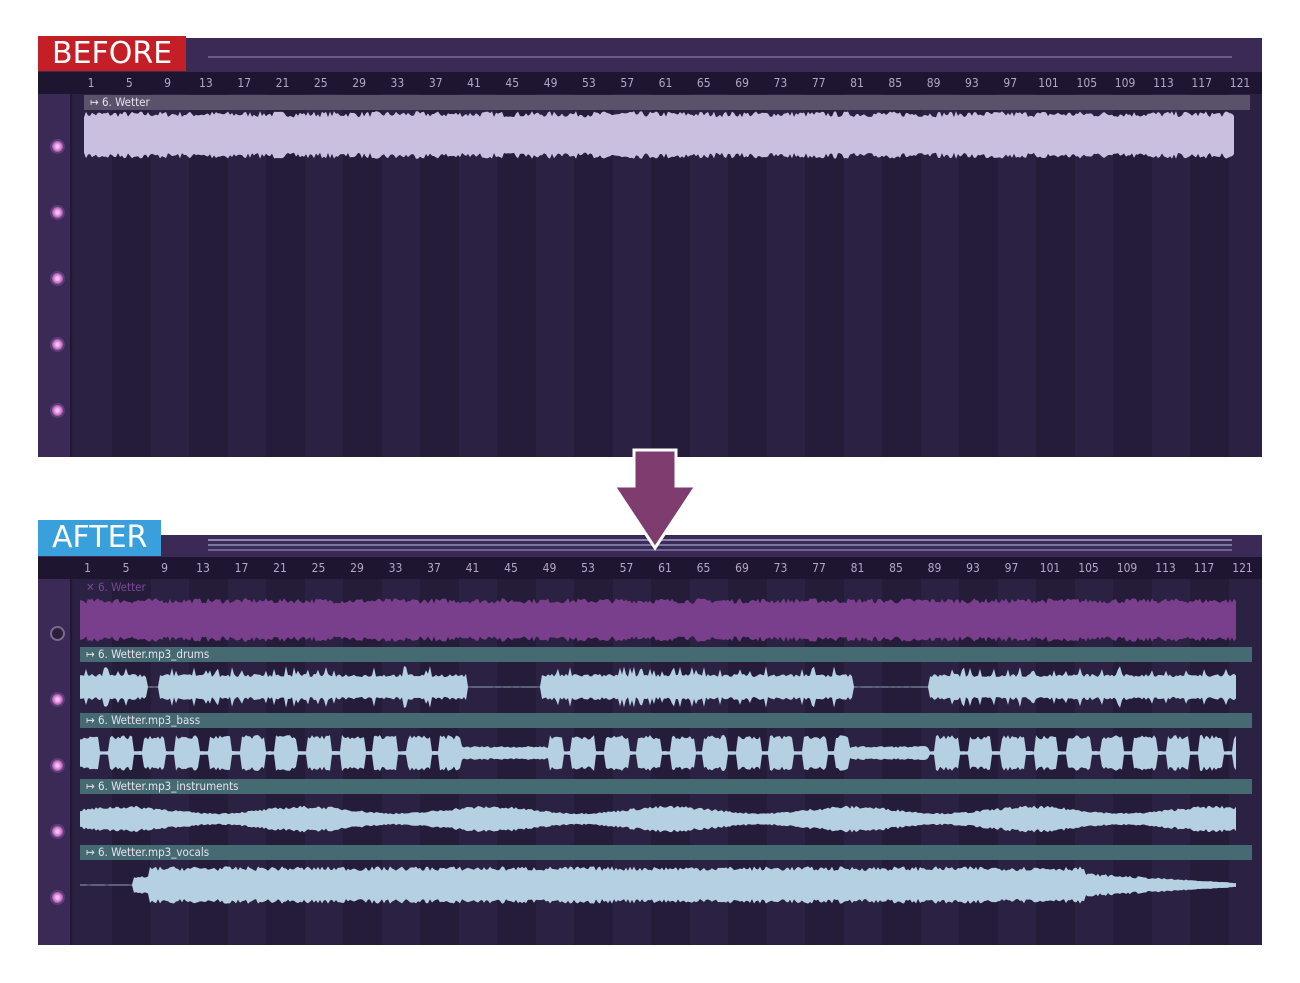 Image resolution: width=1300 pixels, height=983 pixels. I want to click on ruler-tick: 105, so click(1088, 568).